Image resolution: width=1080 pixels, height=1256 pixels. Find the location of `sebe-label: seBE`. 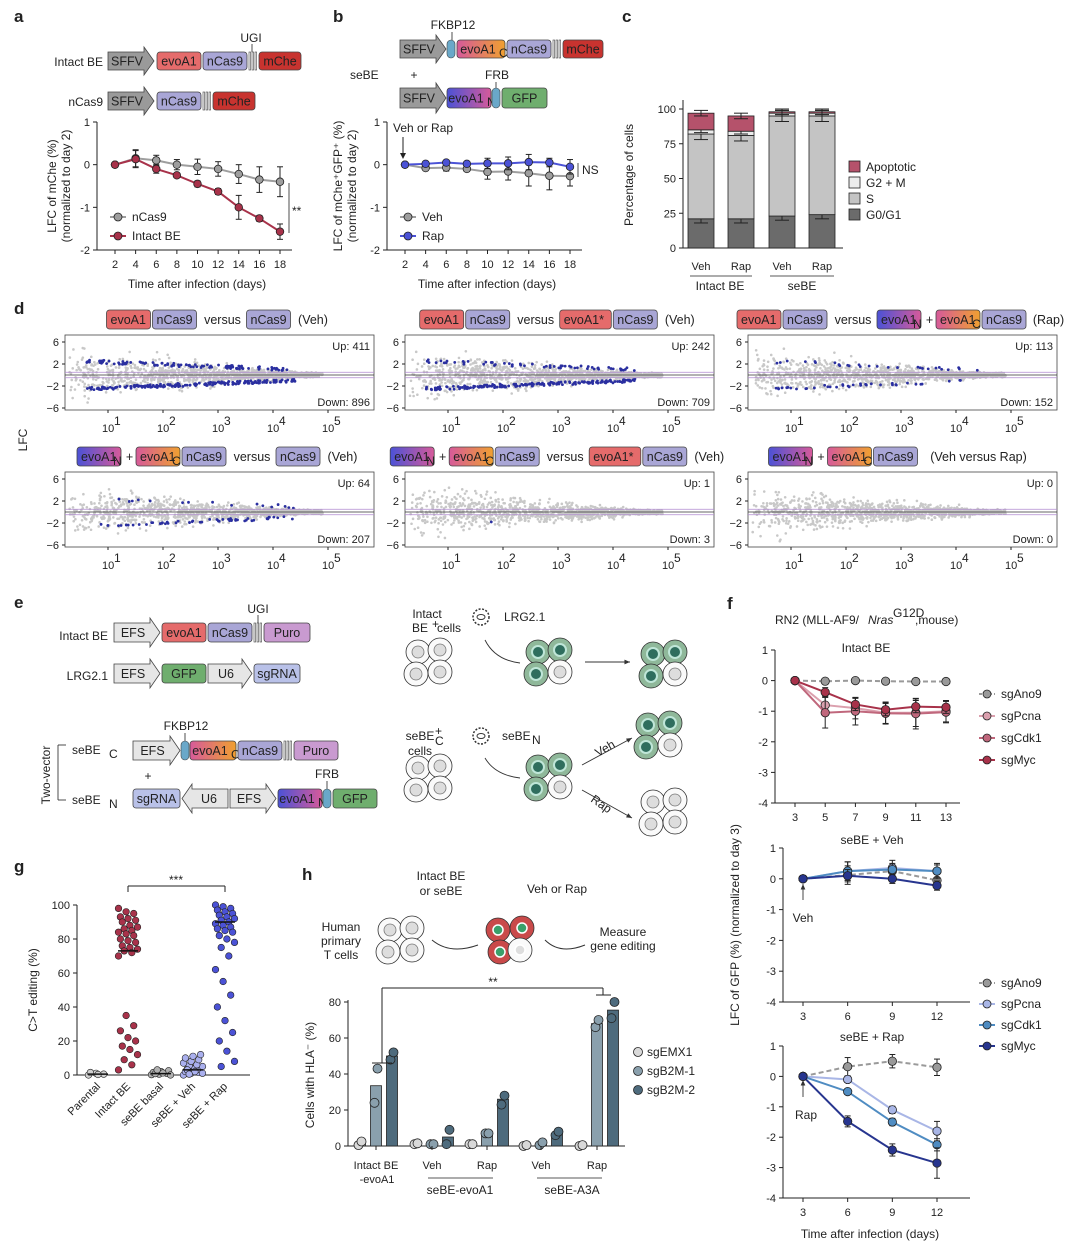

sebe-label: seBE is located at coordinates (364, 75).